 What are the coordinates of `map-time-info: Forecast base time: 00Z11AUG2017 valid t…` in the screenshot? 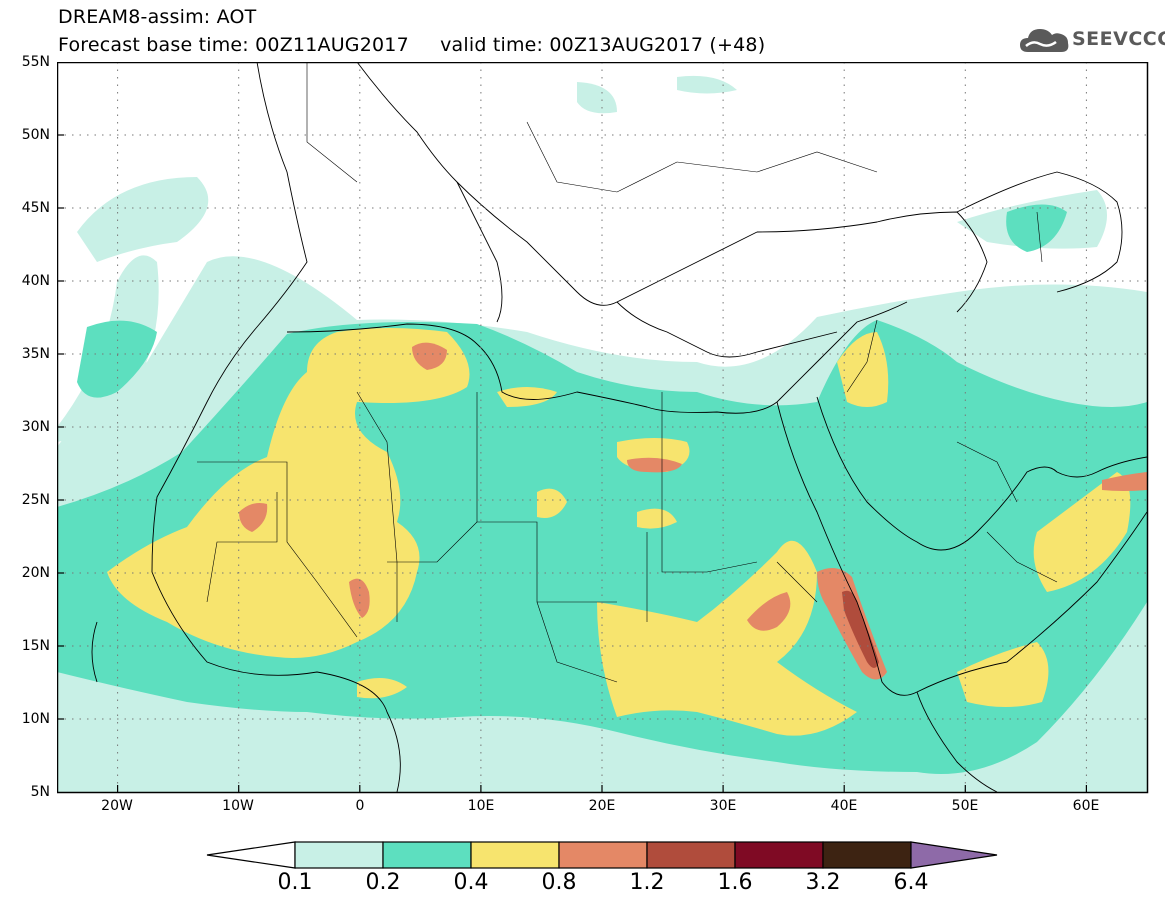 It's located at (412, 45).